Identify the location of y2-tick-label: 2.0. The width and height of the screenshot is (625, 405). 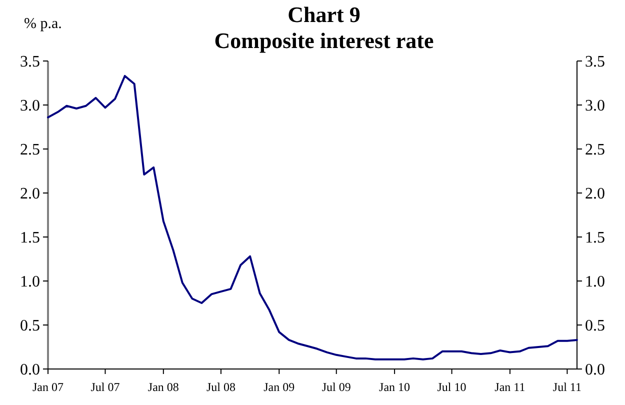
(595, 194).